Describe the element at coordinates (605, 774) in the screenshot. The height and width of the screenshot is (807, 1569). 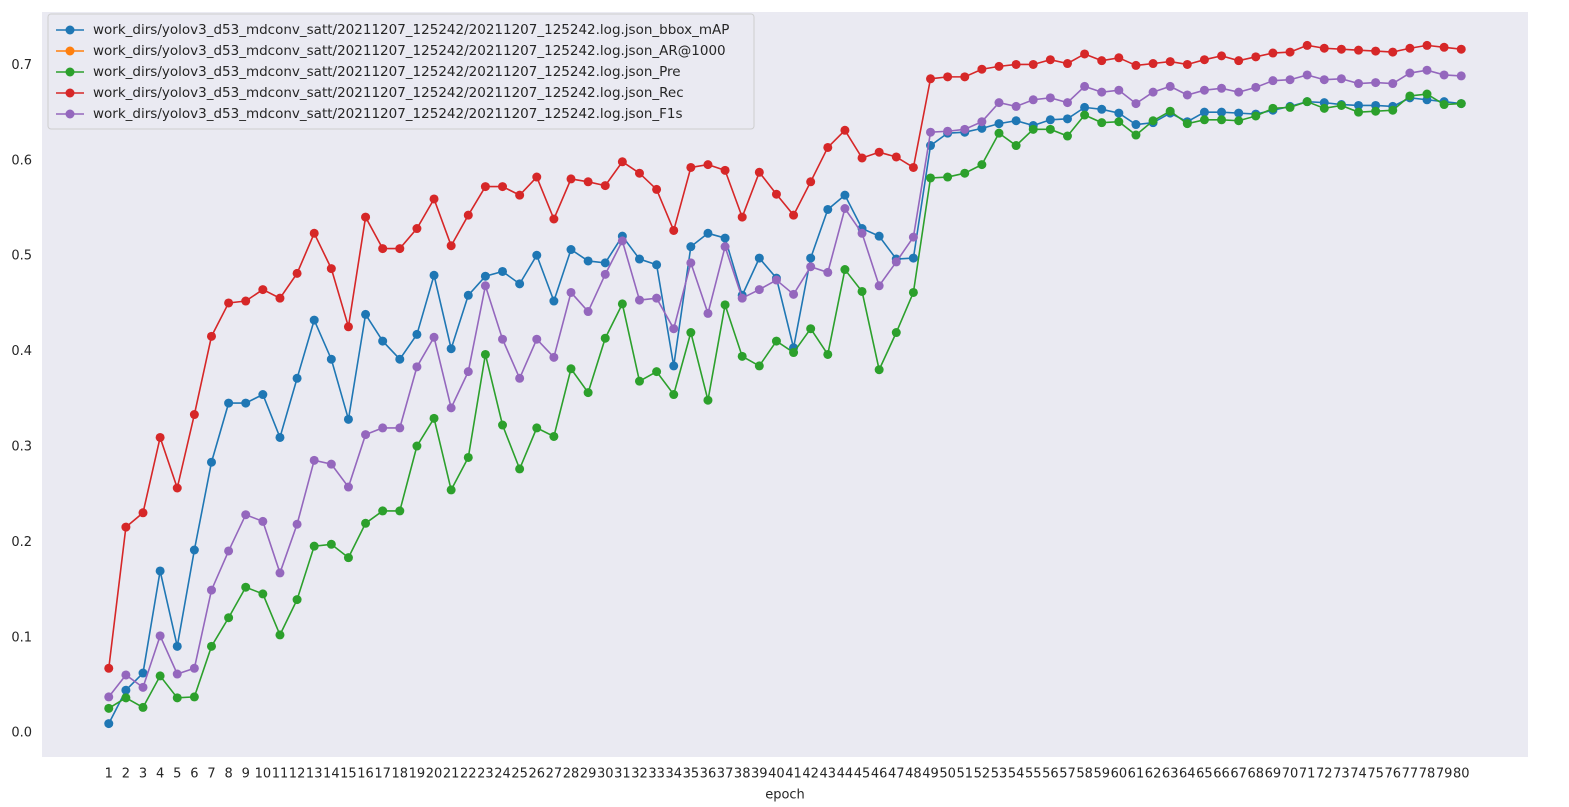
I see `x-tick-label: 30` at that location.